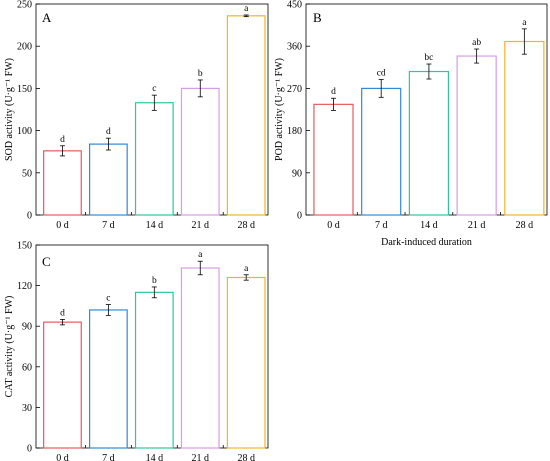 The width and height of the screenshot is (550, 461). I want to click on y-tick-label: 50, so click(27, 173).